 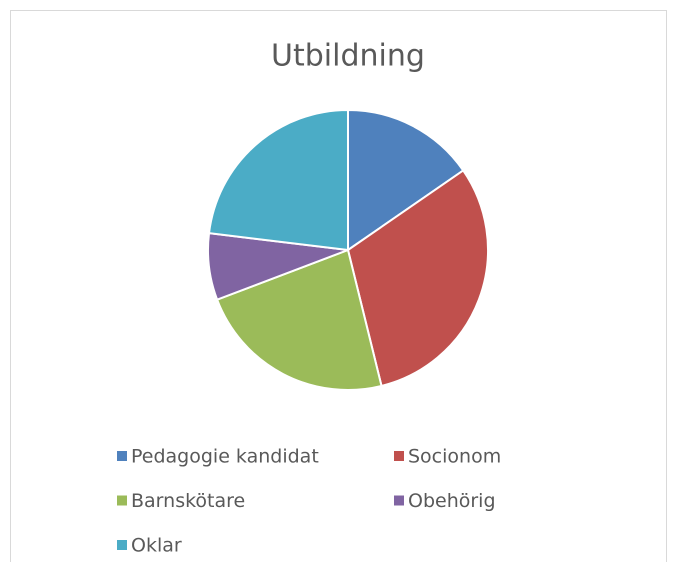 What do you see at coordinates (225, 457) in the screenshot?
I see `legend-label: Pedagogie kandidat` at bounding box center [225, 457].